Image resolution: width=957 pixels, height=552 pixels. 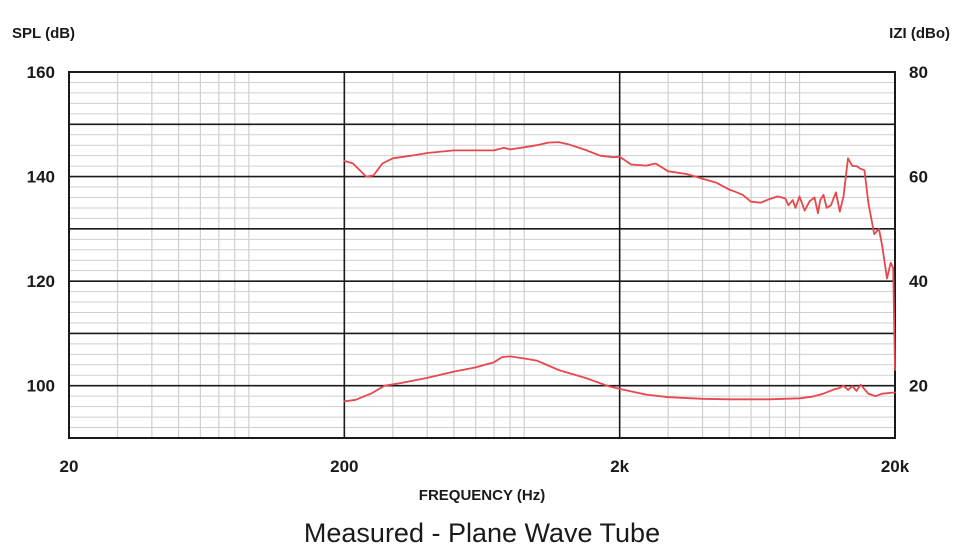 What do you see at coordinates (619, 379) in the screenshot?
I see `impedance-curve` at bounding box center [619, 379].